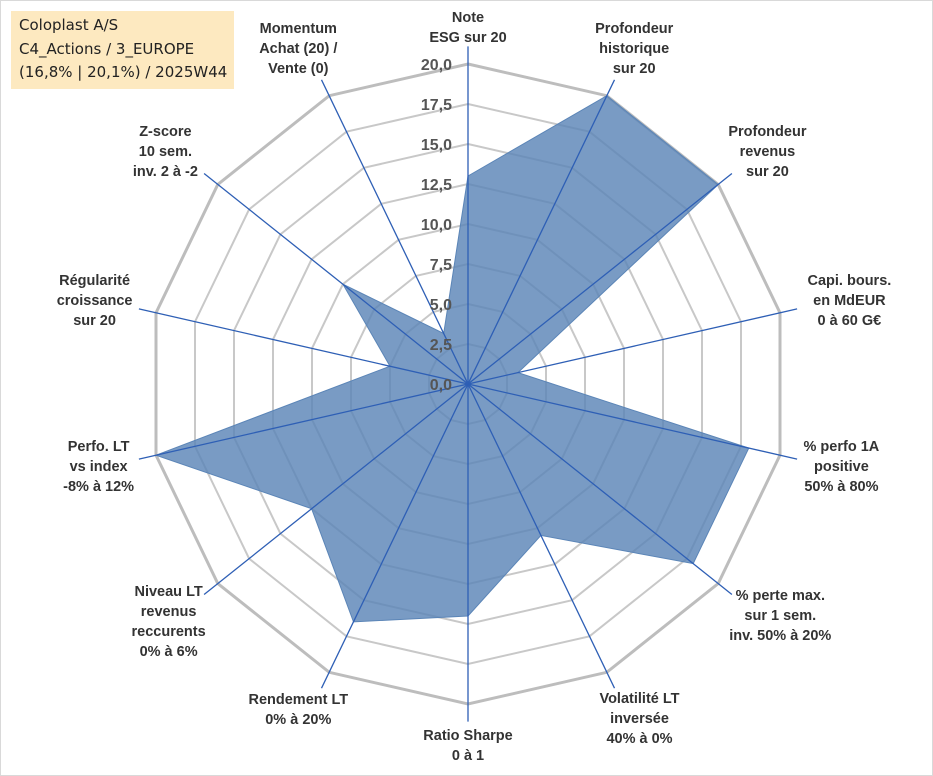 This screenshot has width=933, height=776. Describe the element at coordinates (298, 69) in the screenshot. I see `axis-label-line: Vente (0)` at that location.